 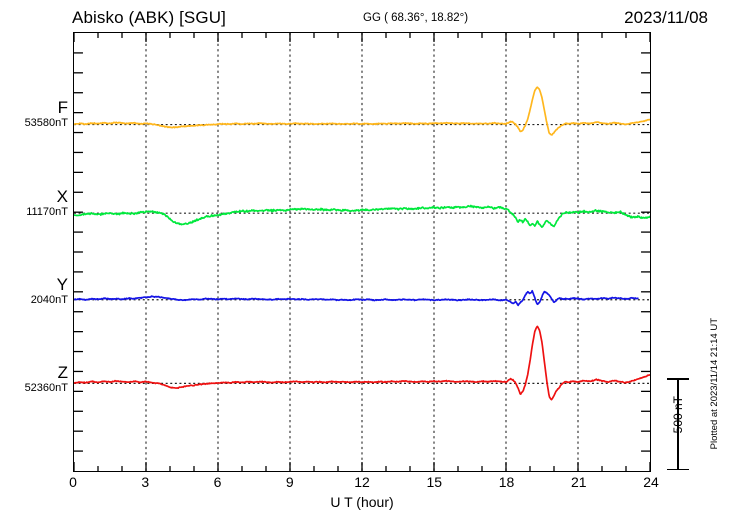 I want to click on x-tick-21: 21, so click(x=578, y=482).